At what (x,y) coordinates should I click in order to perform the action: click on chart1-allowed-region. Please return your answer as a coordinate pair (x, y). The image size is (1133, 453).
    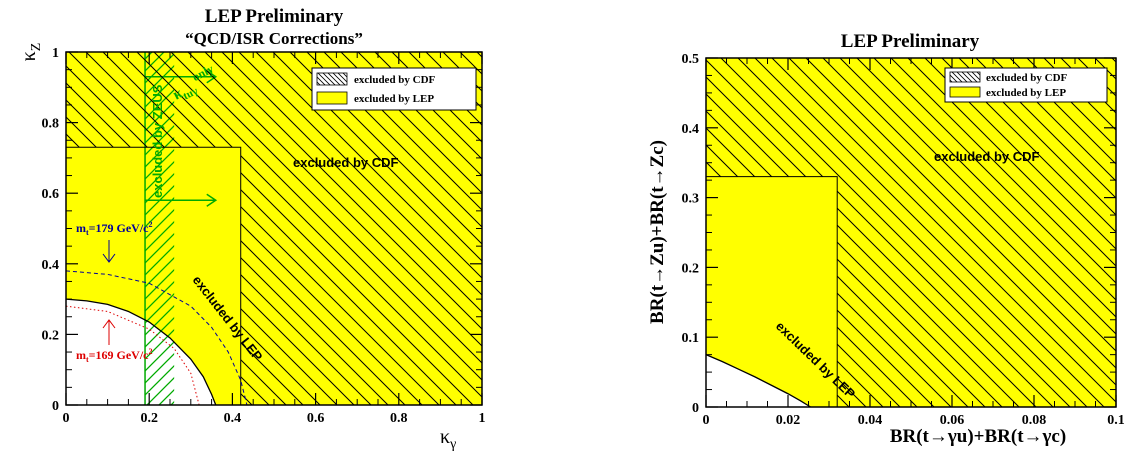
    Looking at the image, I should click on (141, 352).